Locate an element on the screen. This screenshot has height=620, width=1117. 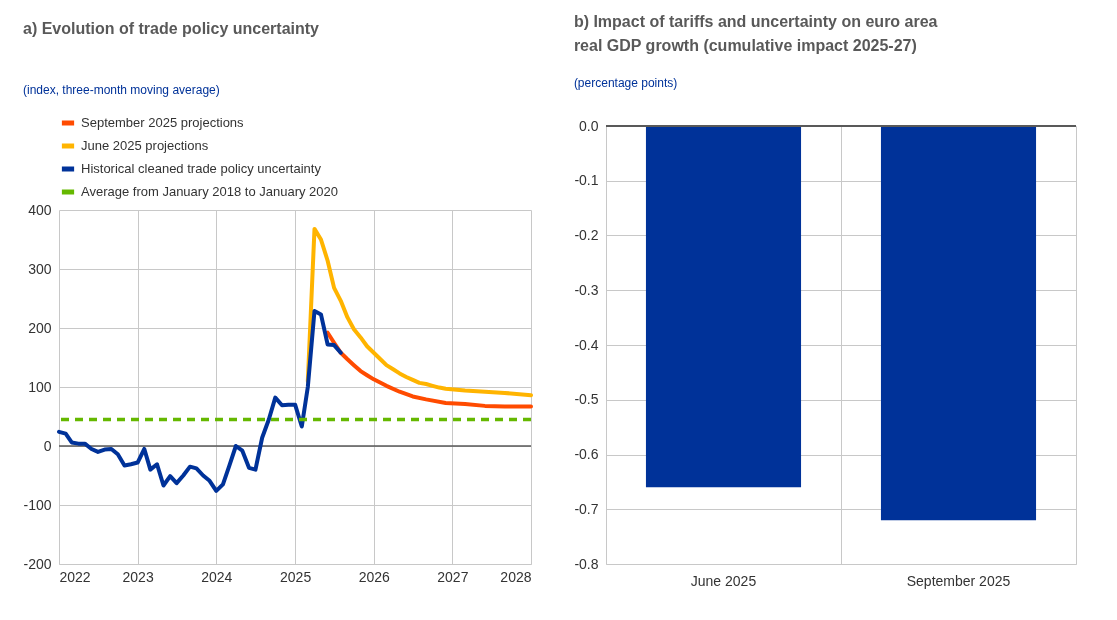
x-tick-label: 2024 is located at coordinates (217, 576).